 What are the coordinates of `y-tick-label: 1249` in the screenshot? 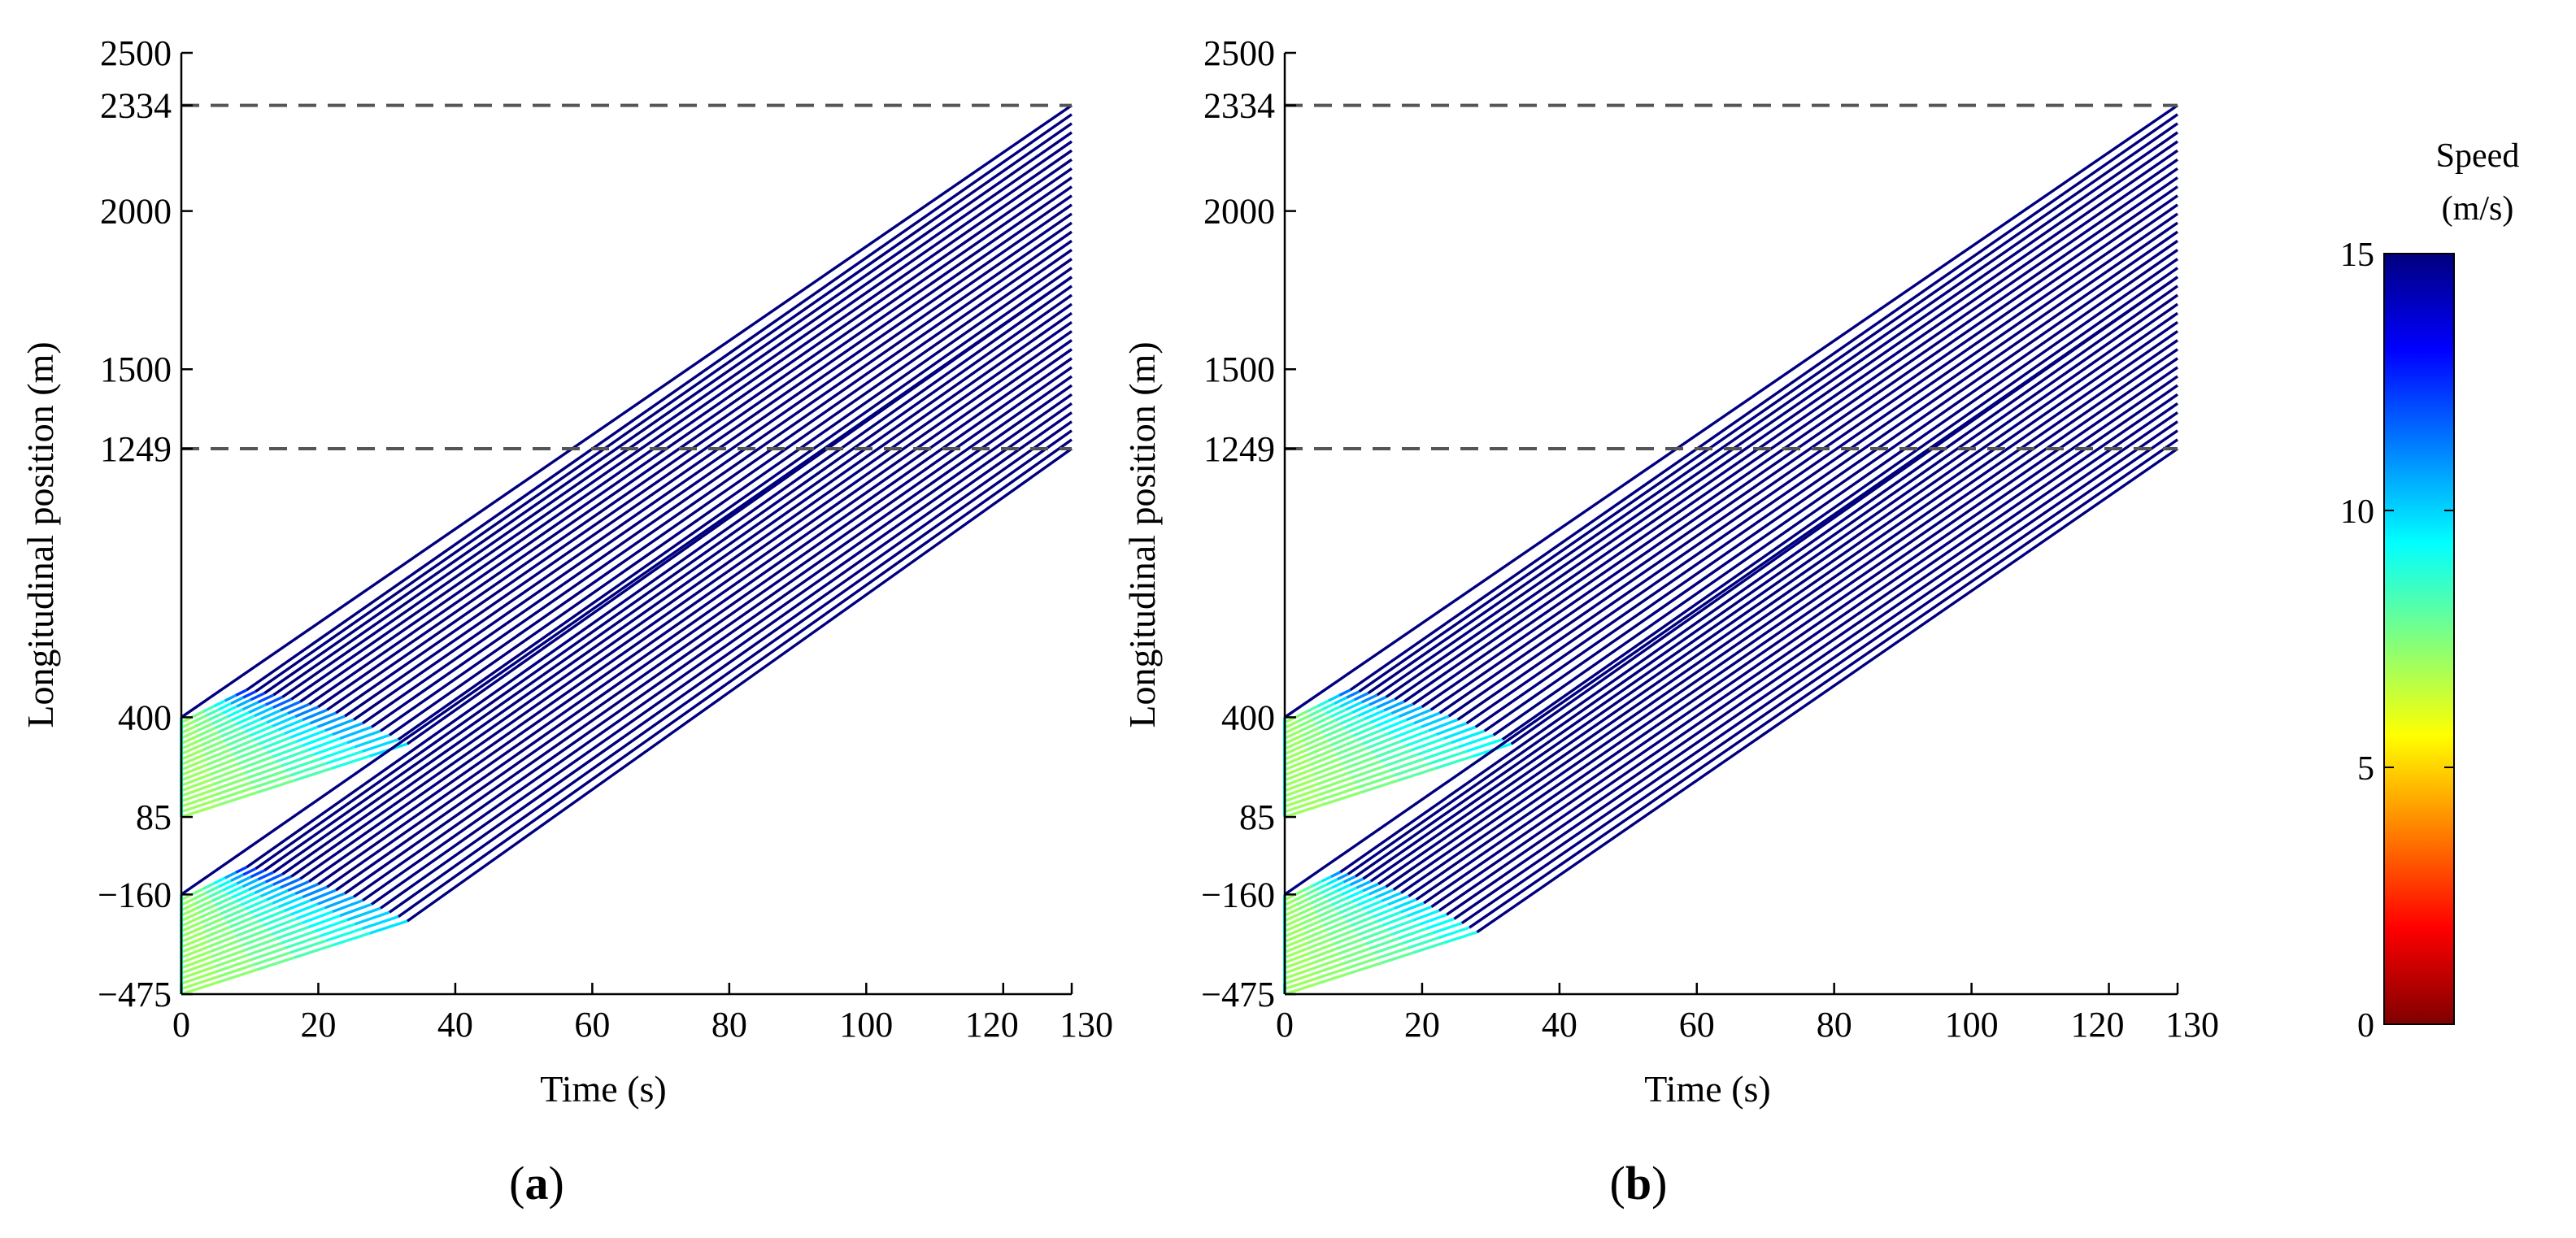 It's located at (136, 449).